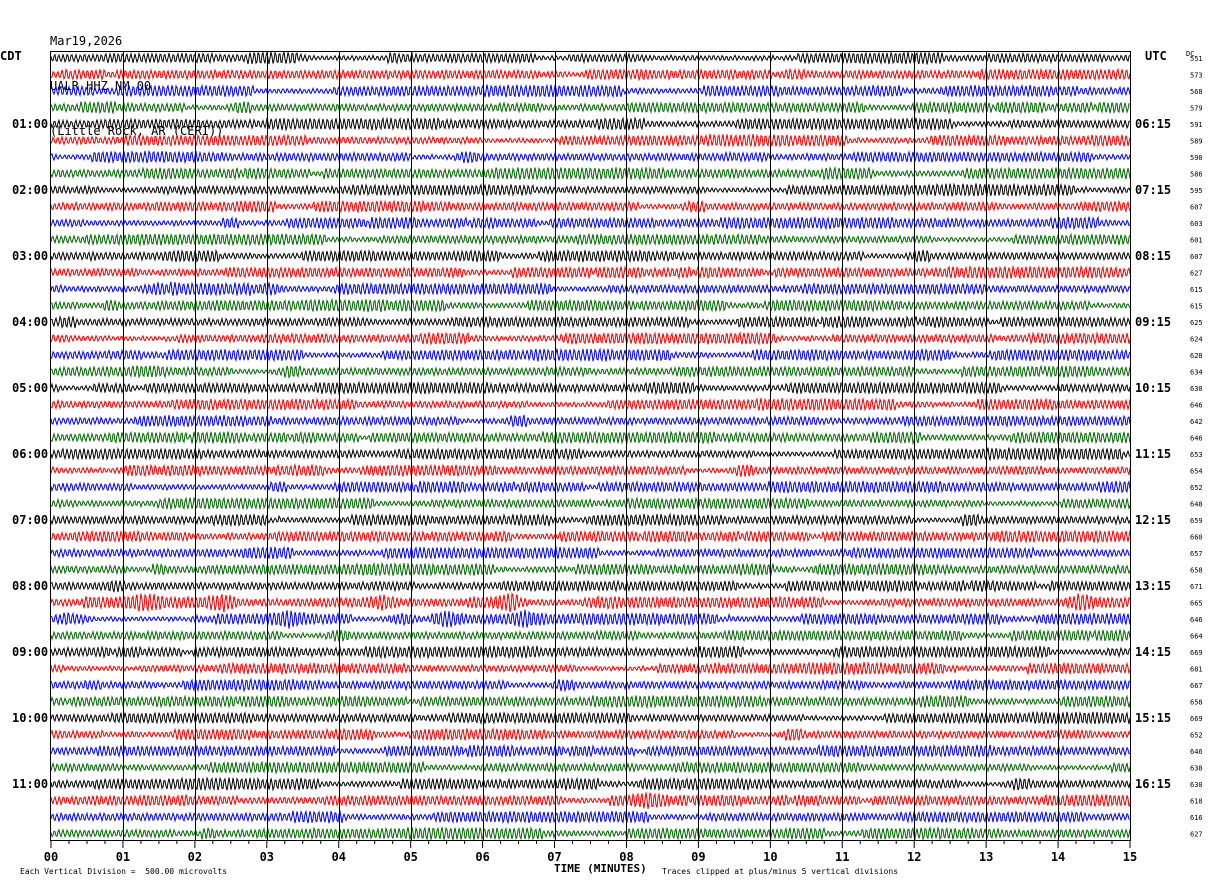 This screenshot has width=1210, height=886. I want to click on left-hour-label: 04:00, so click(30, 322).